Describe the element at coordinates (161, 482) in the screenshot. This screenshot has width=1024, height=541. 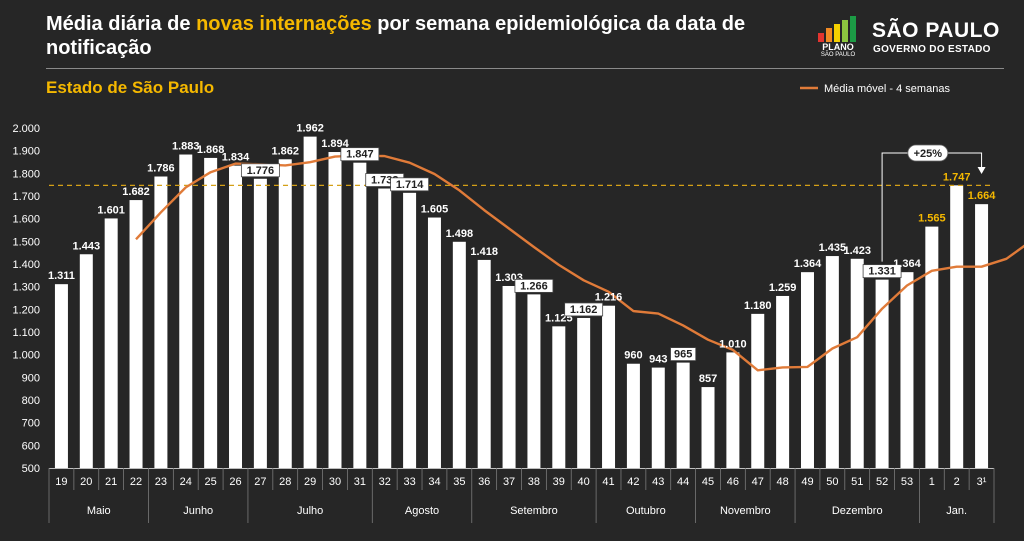
I see `x-tick-label: 23` at that location.